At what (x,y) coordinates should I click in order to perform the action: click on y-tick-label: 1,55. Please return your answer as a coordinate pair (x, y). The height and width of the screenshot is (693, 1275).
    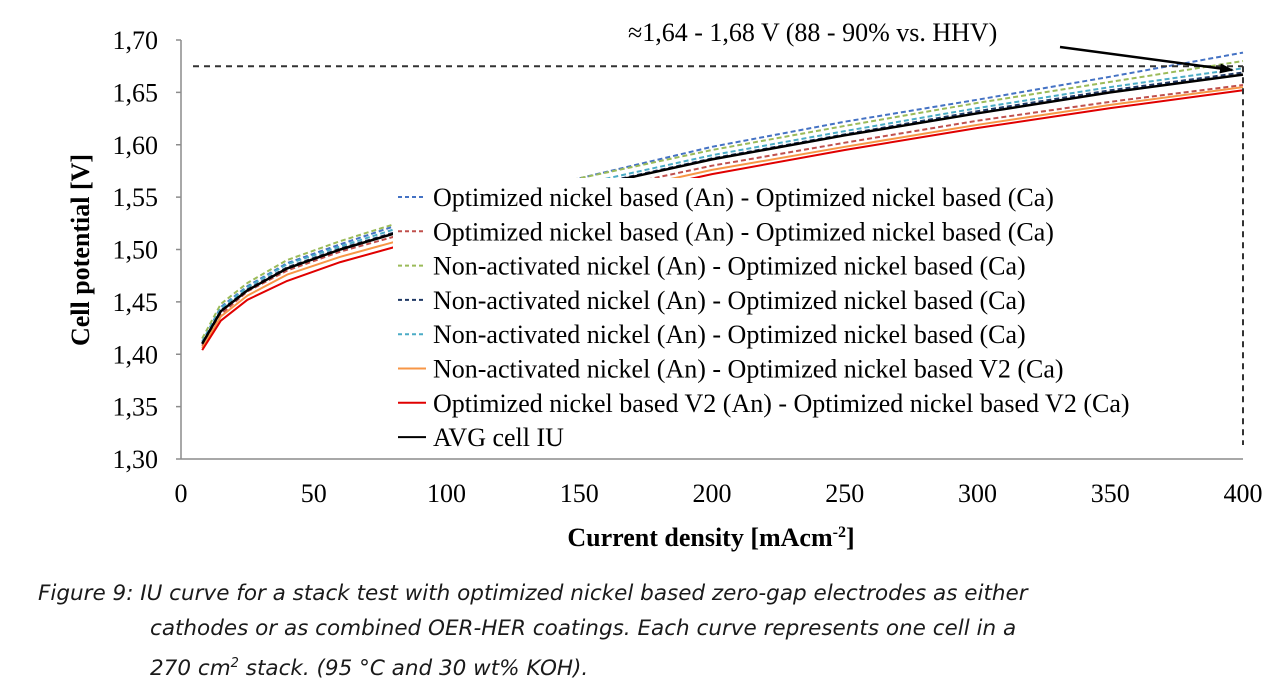
    Looking at the image, I should click on (136, 197).